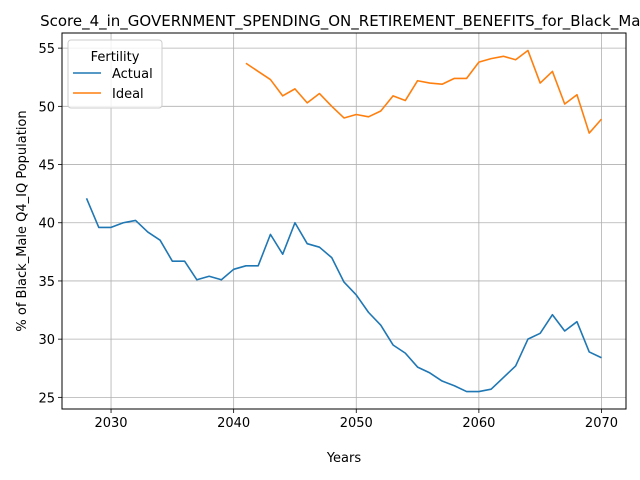 The height and width of the screenshot is (480, 640). I want to click on x-tick-label: 2030, so click(110, 423).